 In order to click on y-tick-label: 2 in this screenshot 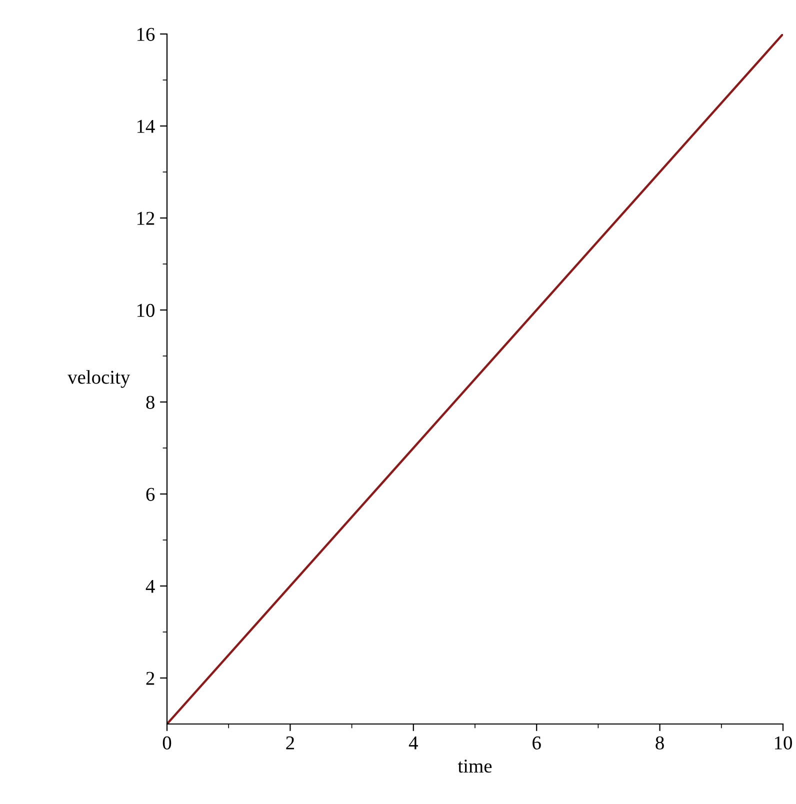, I will do `click(150, 678)`.